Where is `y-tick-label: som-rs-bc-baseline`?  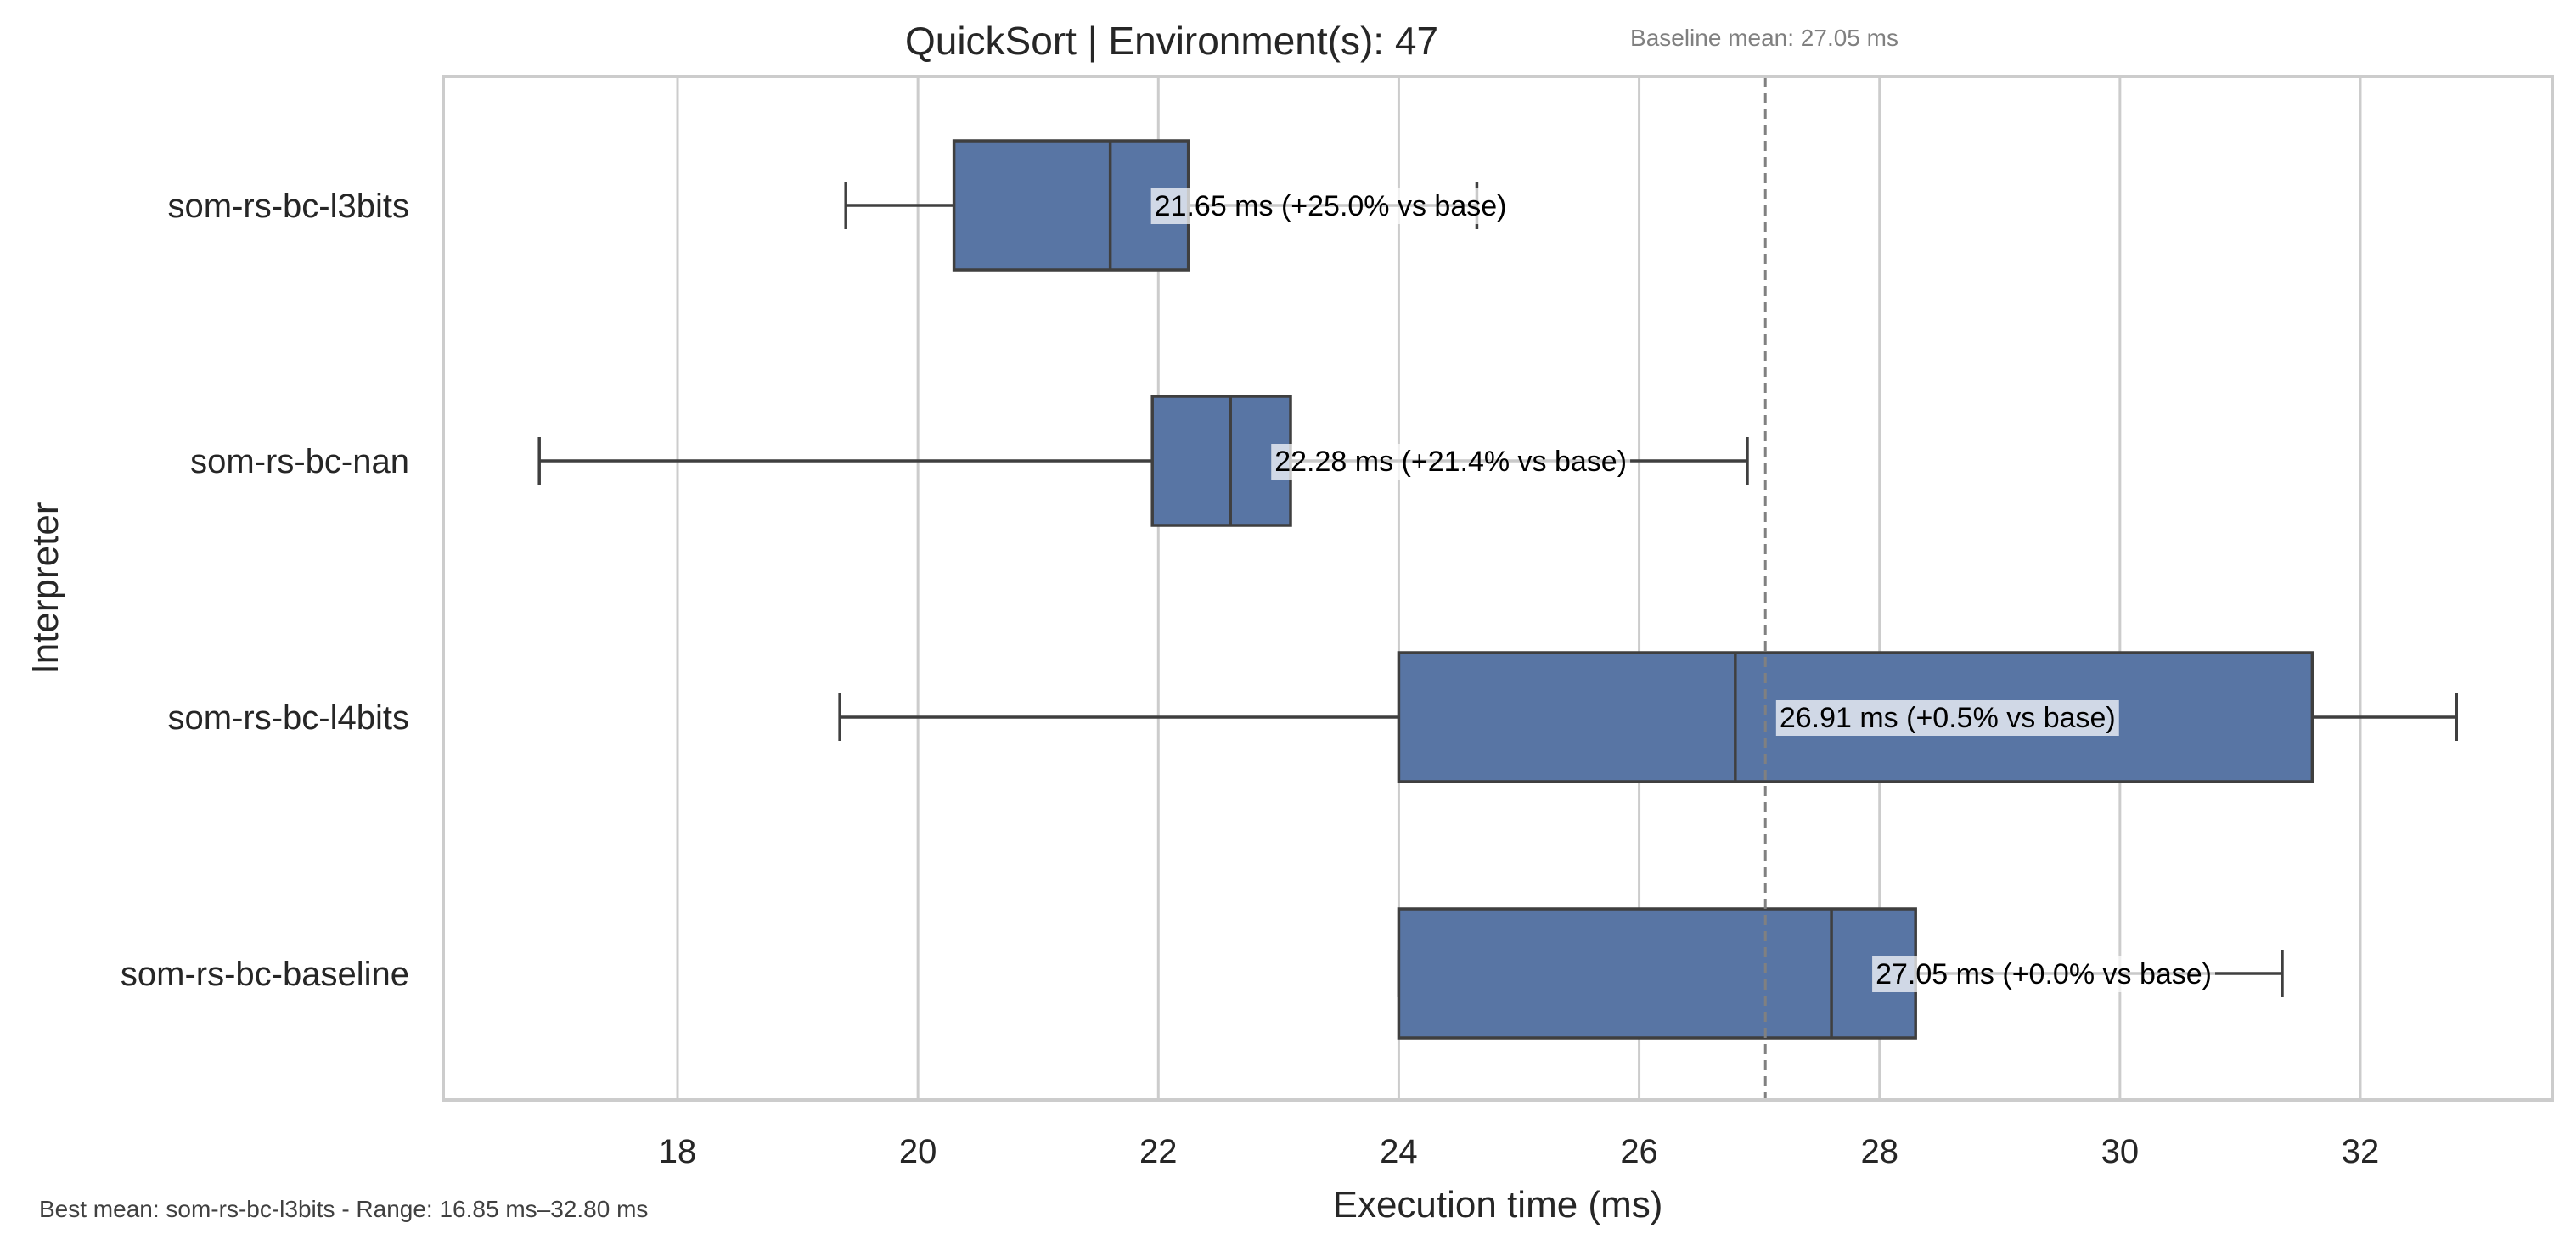 y-tick-label: som-rs-bc-baseline is located at coordinates (265, 974).